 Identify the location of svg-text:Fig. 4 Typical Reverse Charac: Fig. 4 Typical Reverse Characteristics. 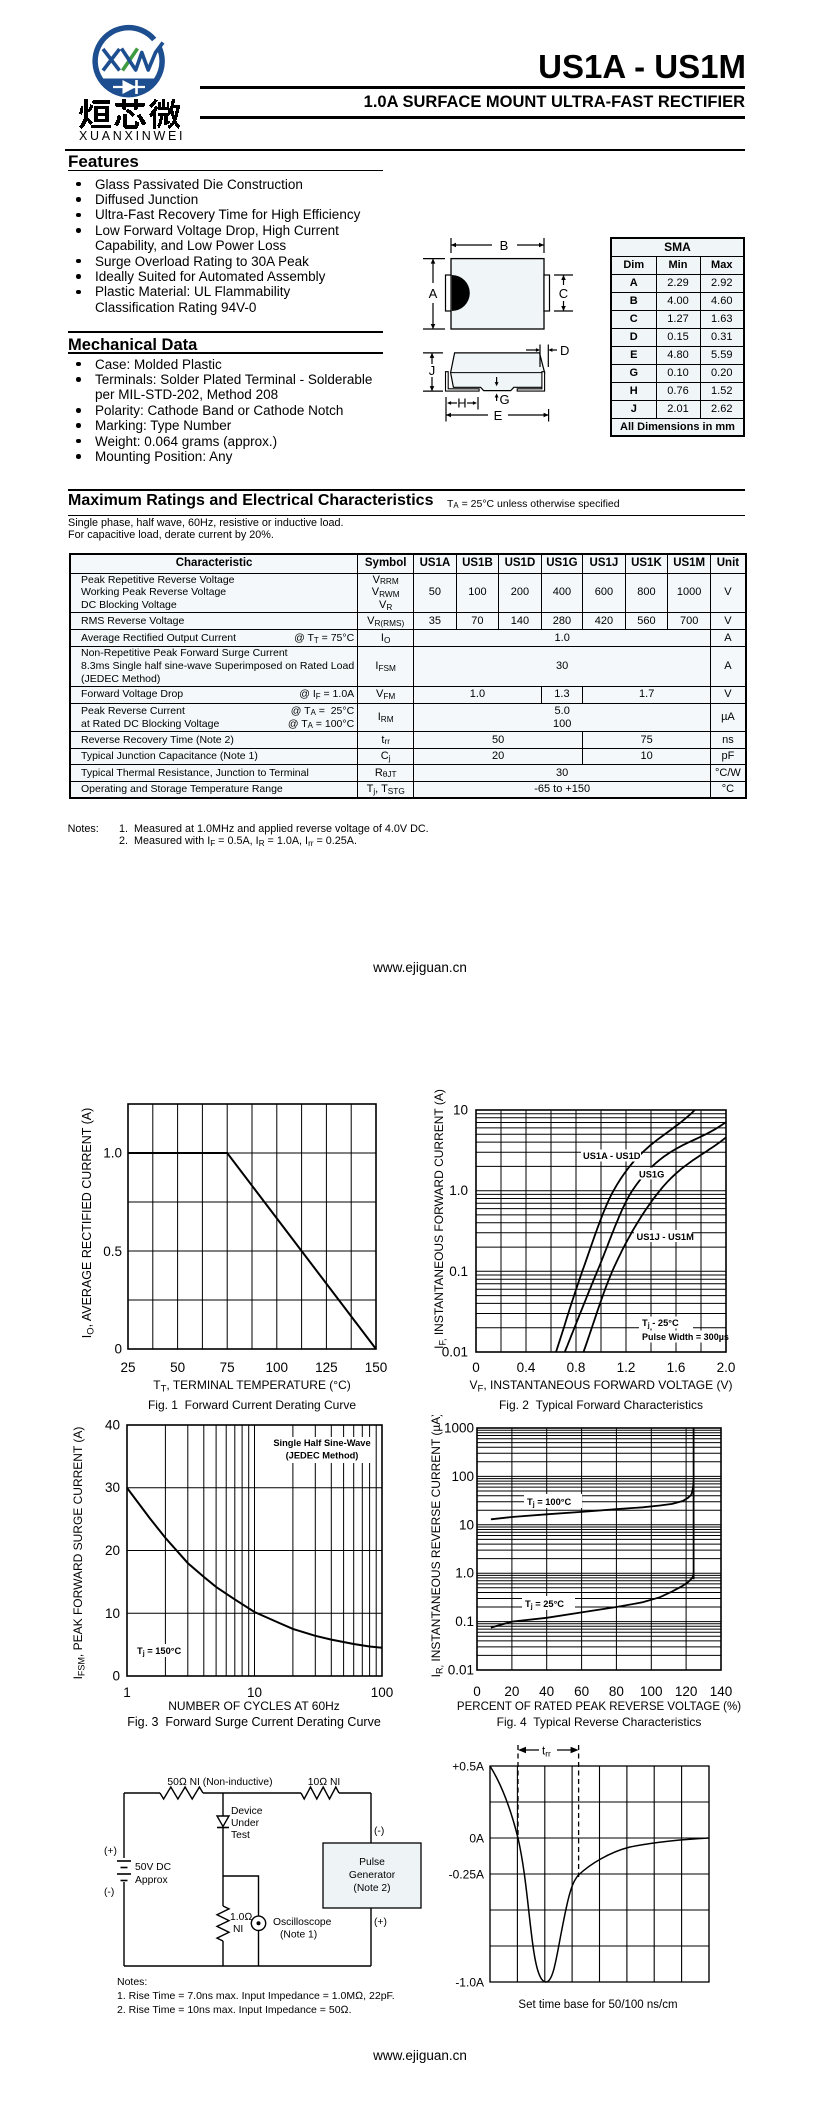
(599, 1722).